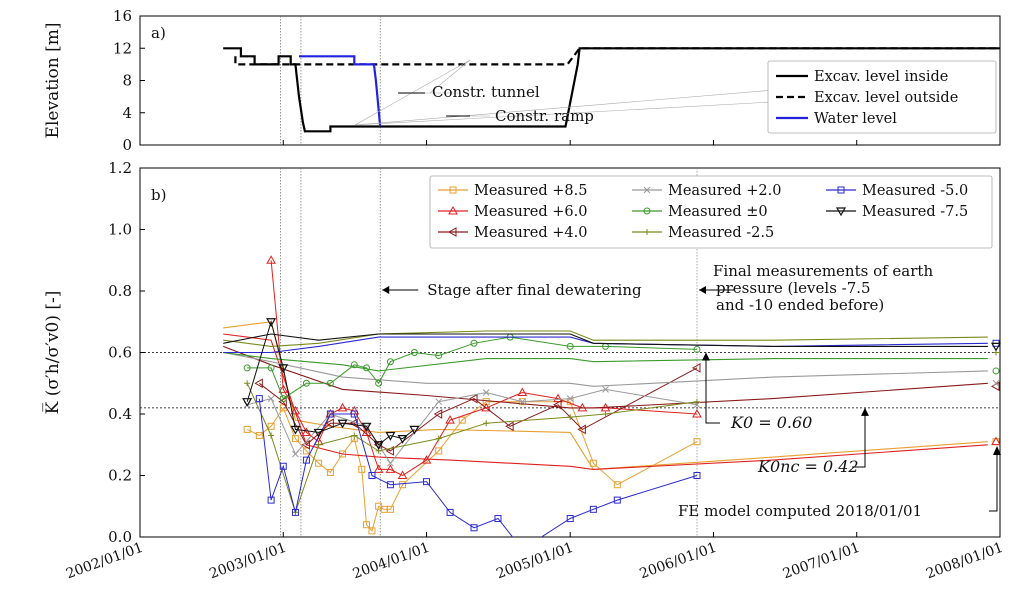 This screenshot has height=611, width=1009. Describe the element at coordinates (122, 48) in the screenshot. I see `y-tick-label: 12` at that location.